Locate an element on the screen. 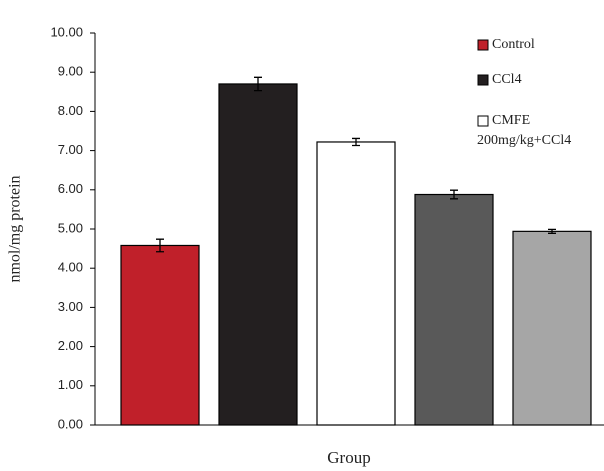  y-tick-label: 2.00 is located at coordinates (70, 345).